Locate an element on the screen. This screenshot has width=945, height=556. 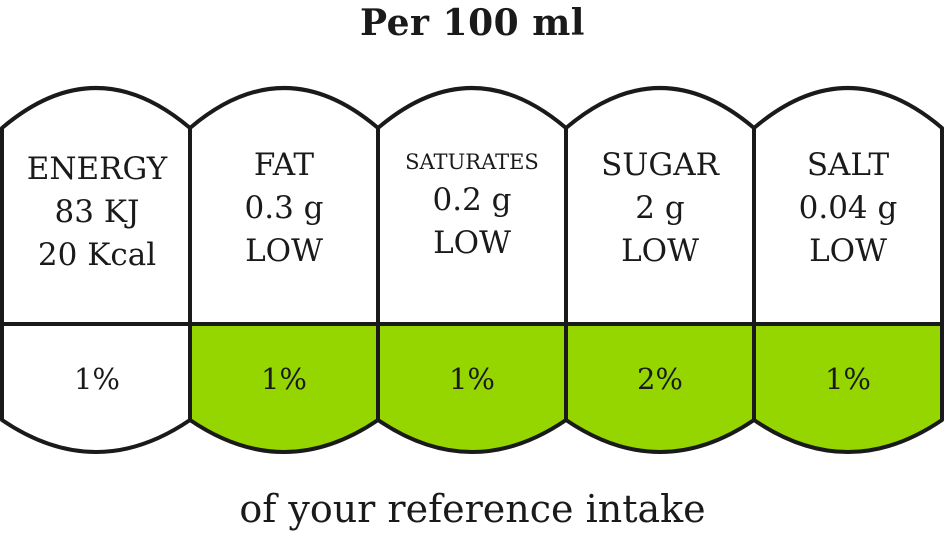
nutrient-name-fat: FAT is located at coordinates (284, 165).